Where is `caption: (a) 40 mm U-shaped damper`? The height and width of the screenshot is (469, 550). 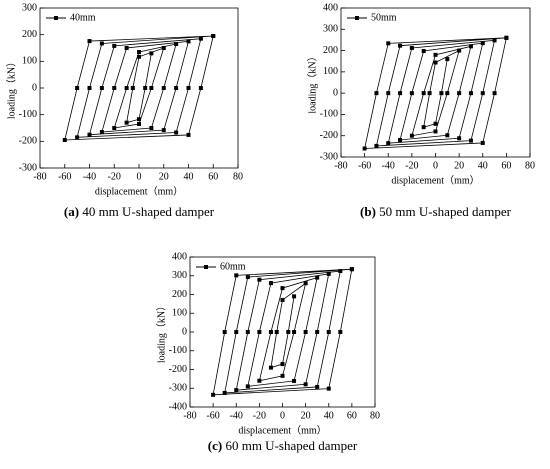
caption: (a) 40 mm U-shaped damper is located at coordinates (139, 211).